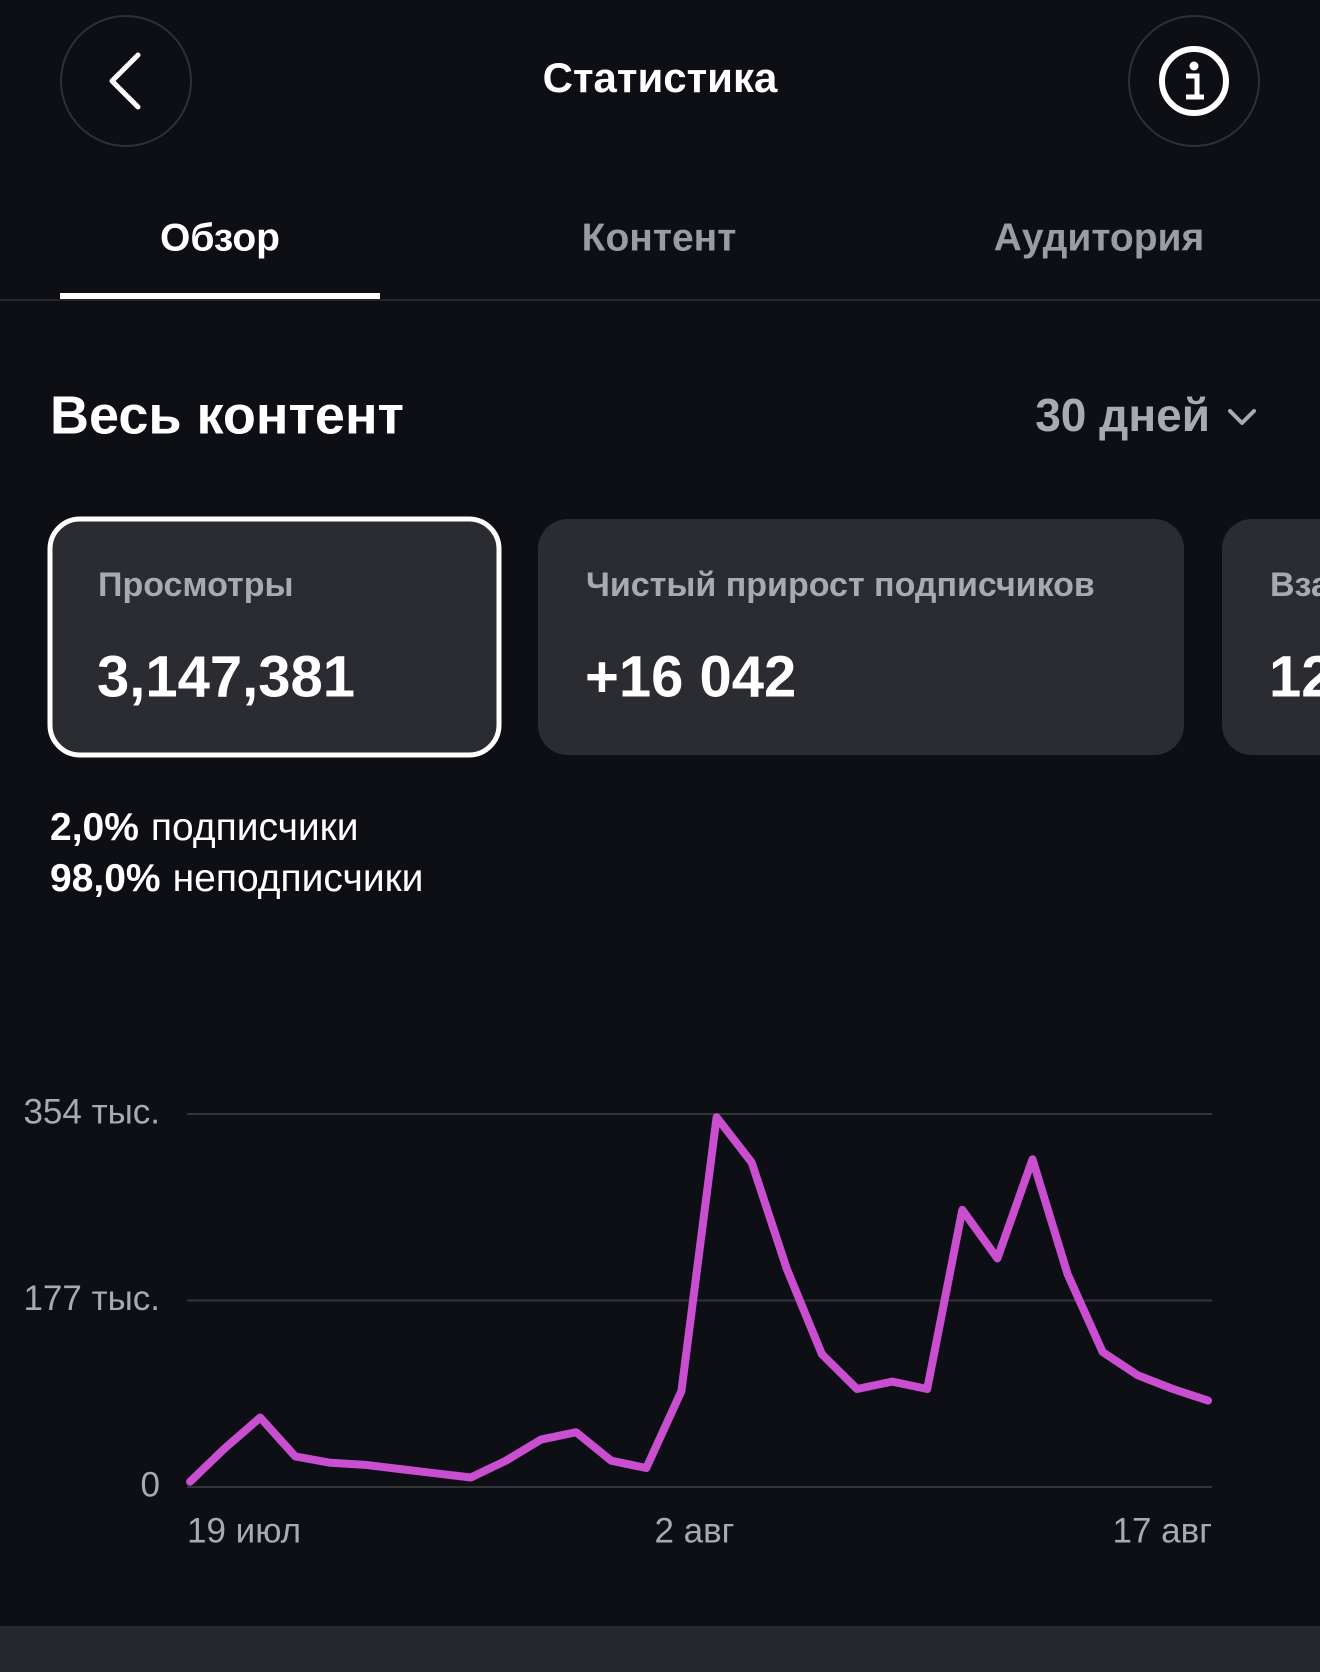 This screenshot has height=1672, width=1320. I want to click on share-value: 98,0%, so click(105, 878).